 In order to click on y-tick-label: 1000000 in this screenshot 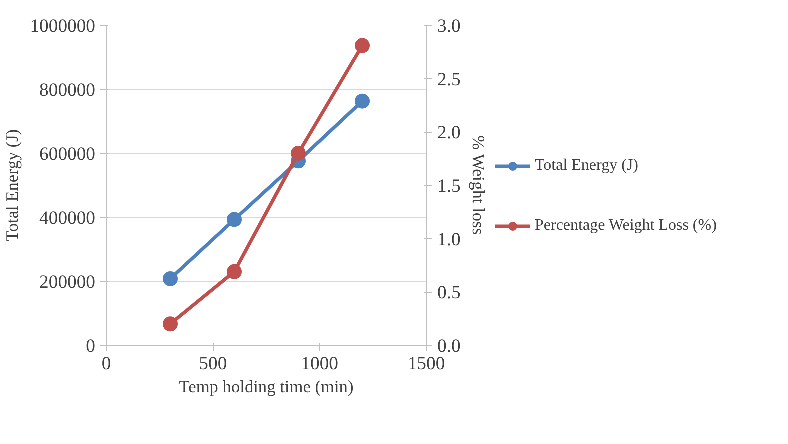, I will do `click(63, 26)`.